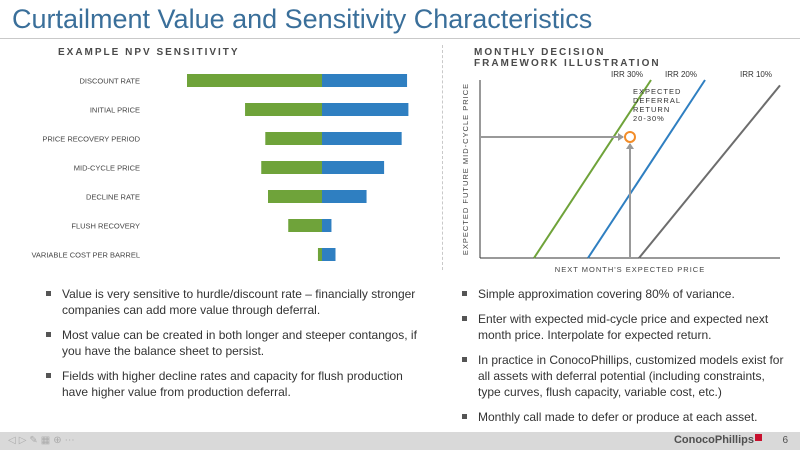 The image size is (800, 450). What do you see at coordinates (105, 226) in the screenshot?
I see `category-label: FLUSH RECOVERY` at bounding box center [105, 226].